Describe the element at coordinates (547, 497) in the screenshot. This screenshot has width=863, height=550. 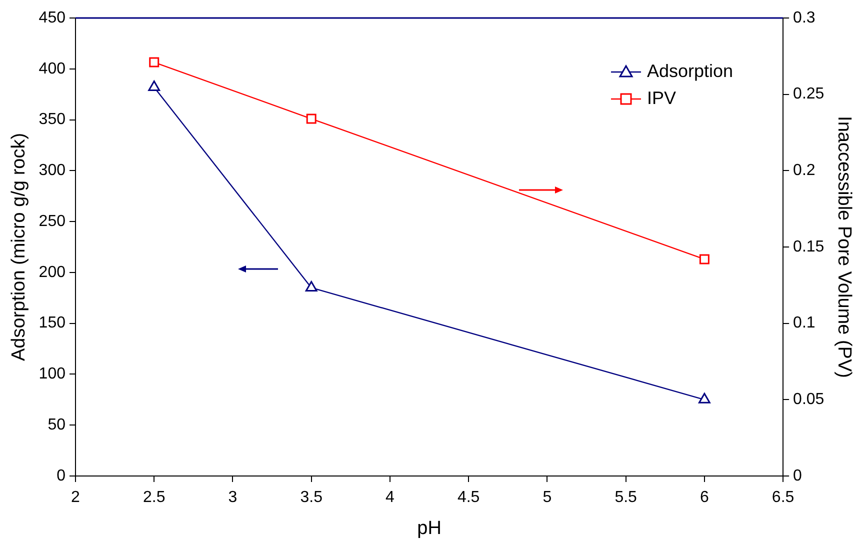
I see `x-tick-label: 5` at that location.